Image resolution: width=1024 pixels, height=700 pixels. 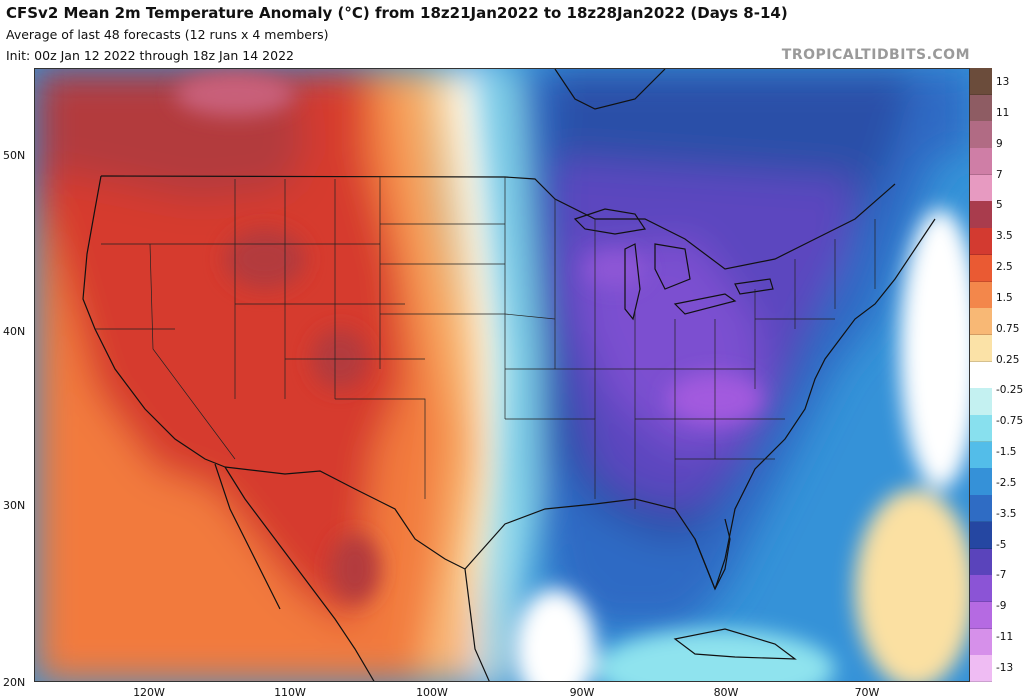 What do you see at coordinates (712, 554) in the screenshot?
I see `florida-peninsula` at bounding box center [712, 554].